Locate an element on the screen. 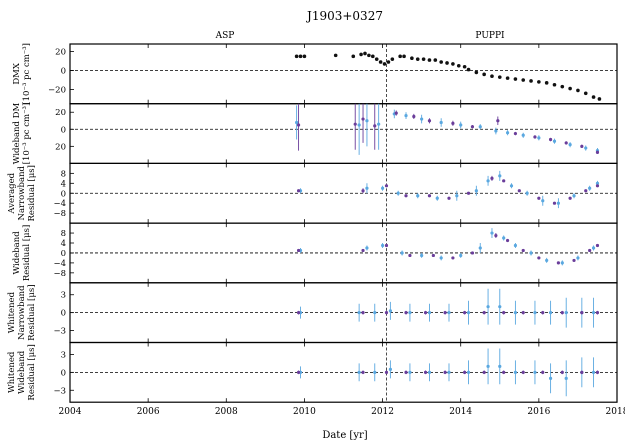 This screenshot has width=625, height=446. y-tick-label: 8 is located at coordinates (63, 234).